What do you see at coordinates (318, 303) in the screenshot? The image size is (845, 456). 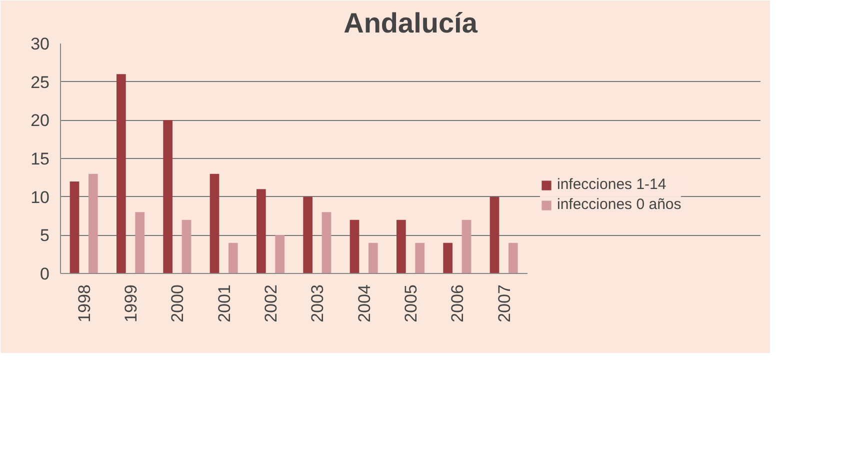 I see `x-tick-label: 2003` at bounding box center [318, 303].